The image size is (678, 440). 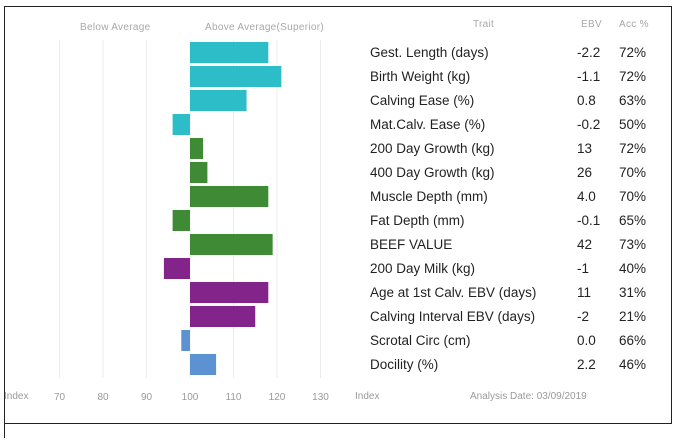 I want to click on trait-row-ebv: -0.2, so click(x=589, y=124).